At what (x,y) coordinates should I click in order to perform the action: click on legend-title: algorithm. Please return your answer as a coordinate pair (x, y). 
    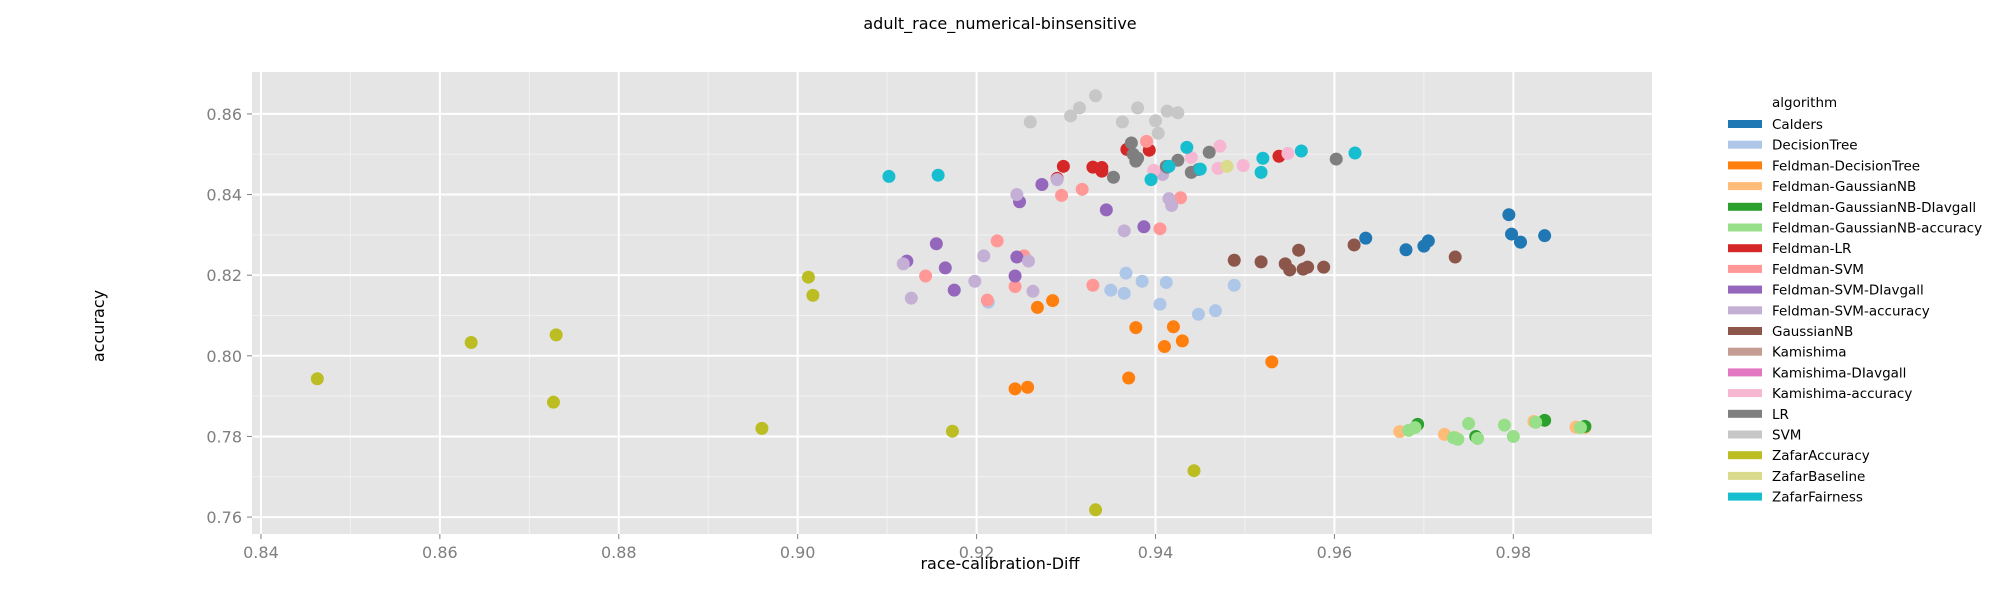
    Looking at the image, I should click on (1804, 103).